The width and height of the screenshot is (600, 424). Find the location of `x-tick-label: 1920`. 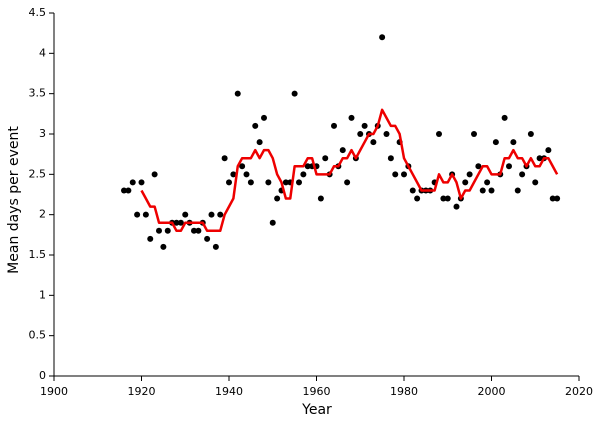

x-tick-label: 1920 is located at coordinates (142, 391).